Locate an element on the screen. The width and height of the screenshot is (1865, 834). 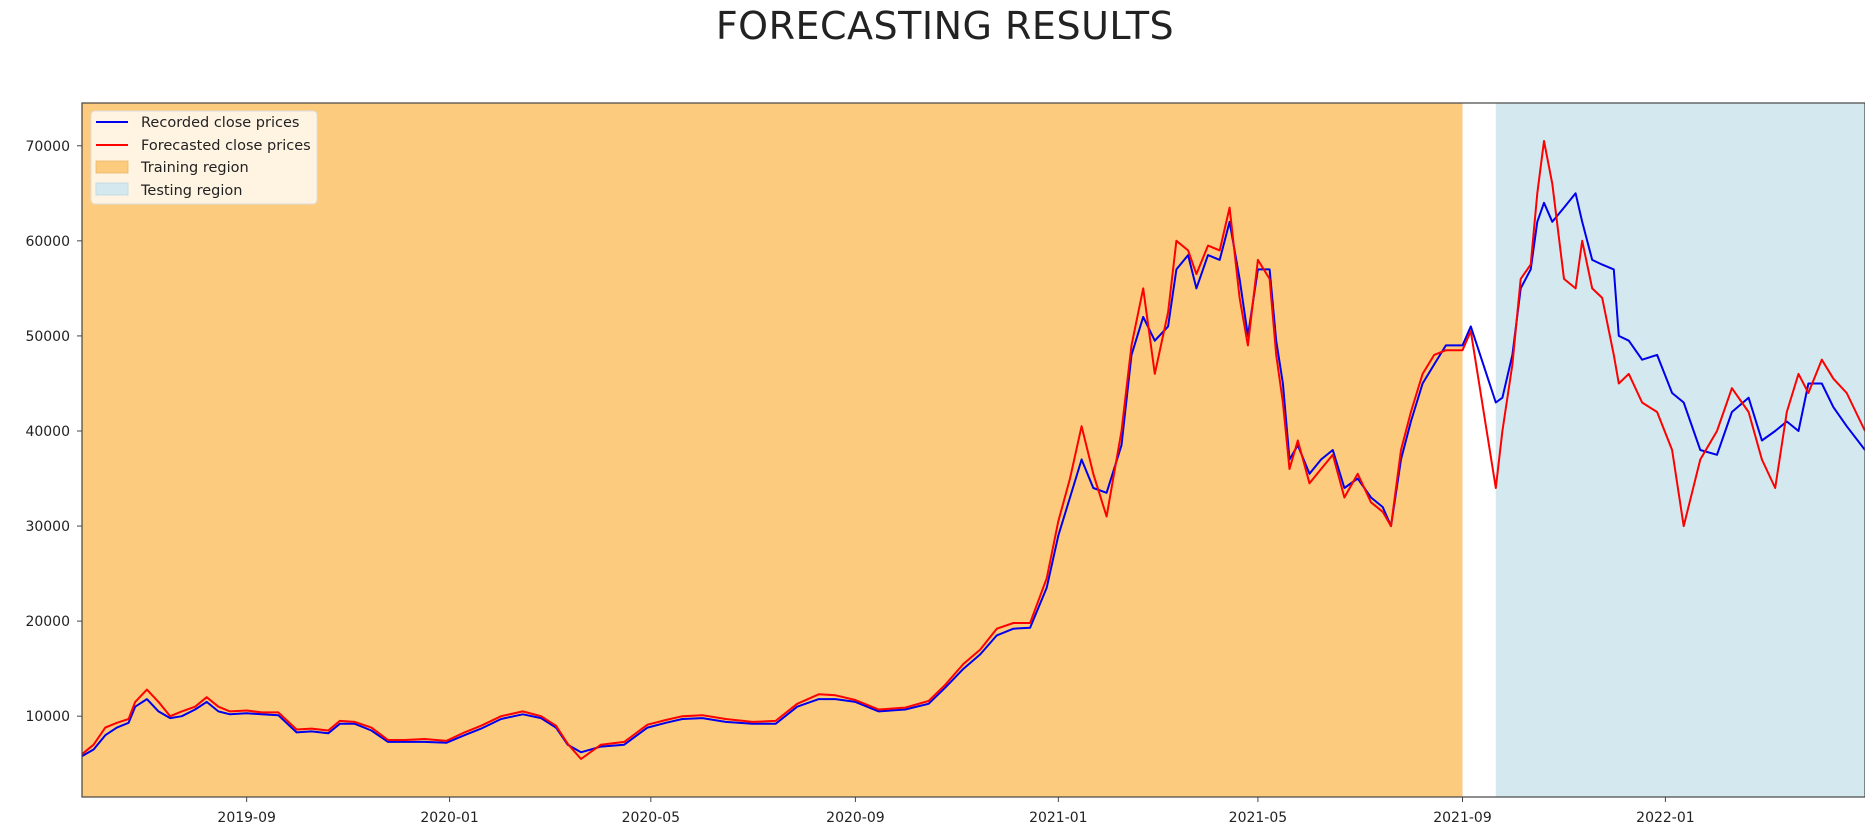
x-tick-label: 2019-09 is located at coordinates (246, 818).